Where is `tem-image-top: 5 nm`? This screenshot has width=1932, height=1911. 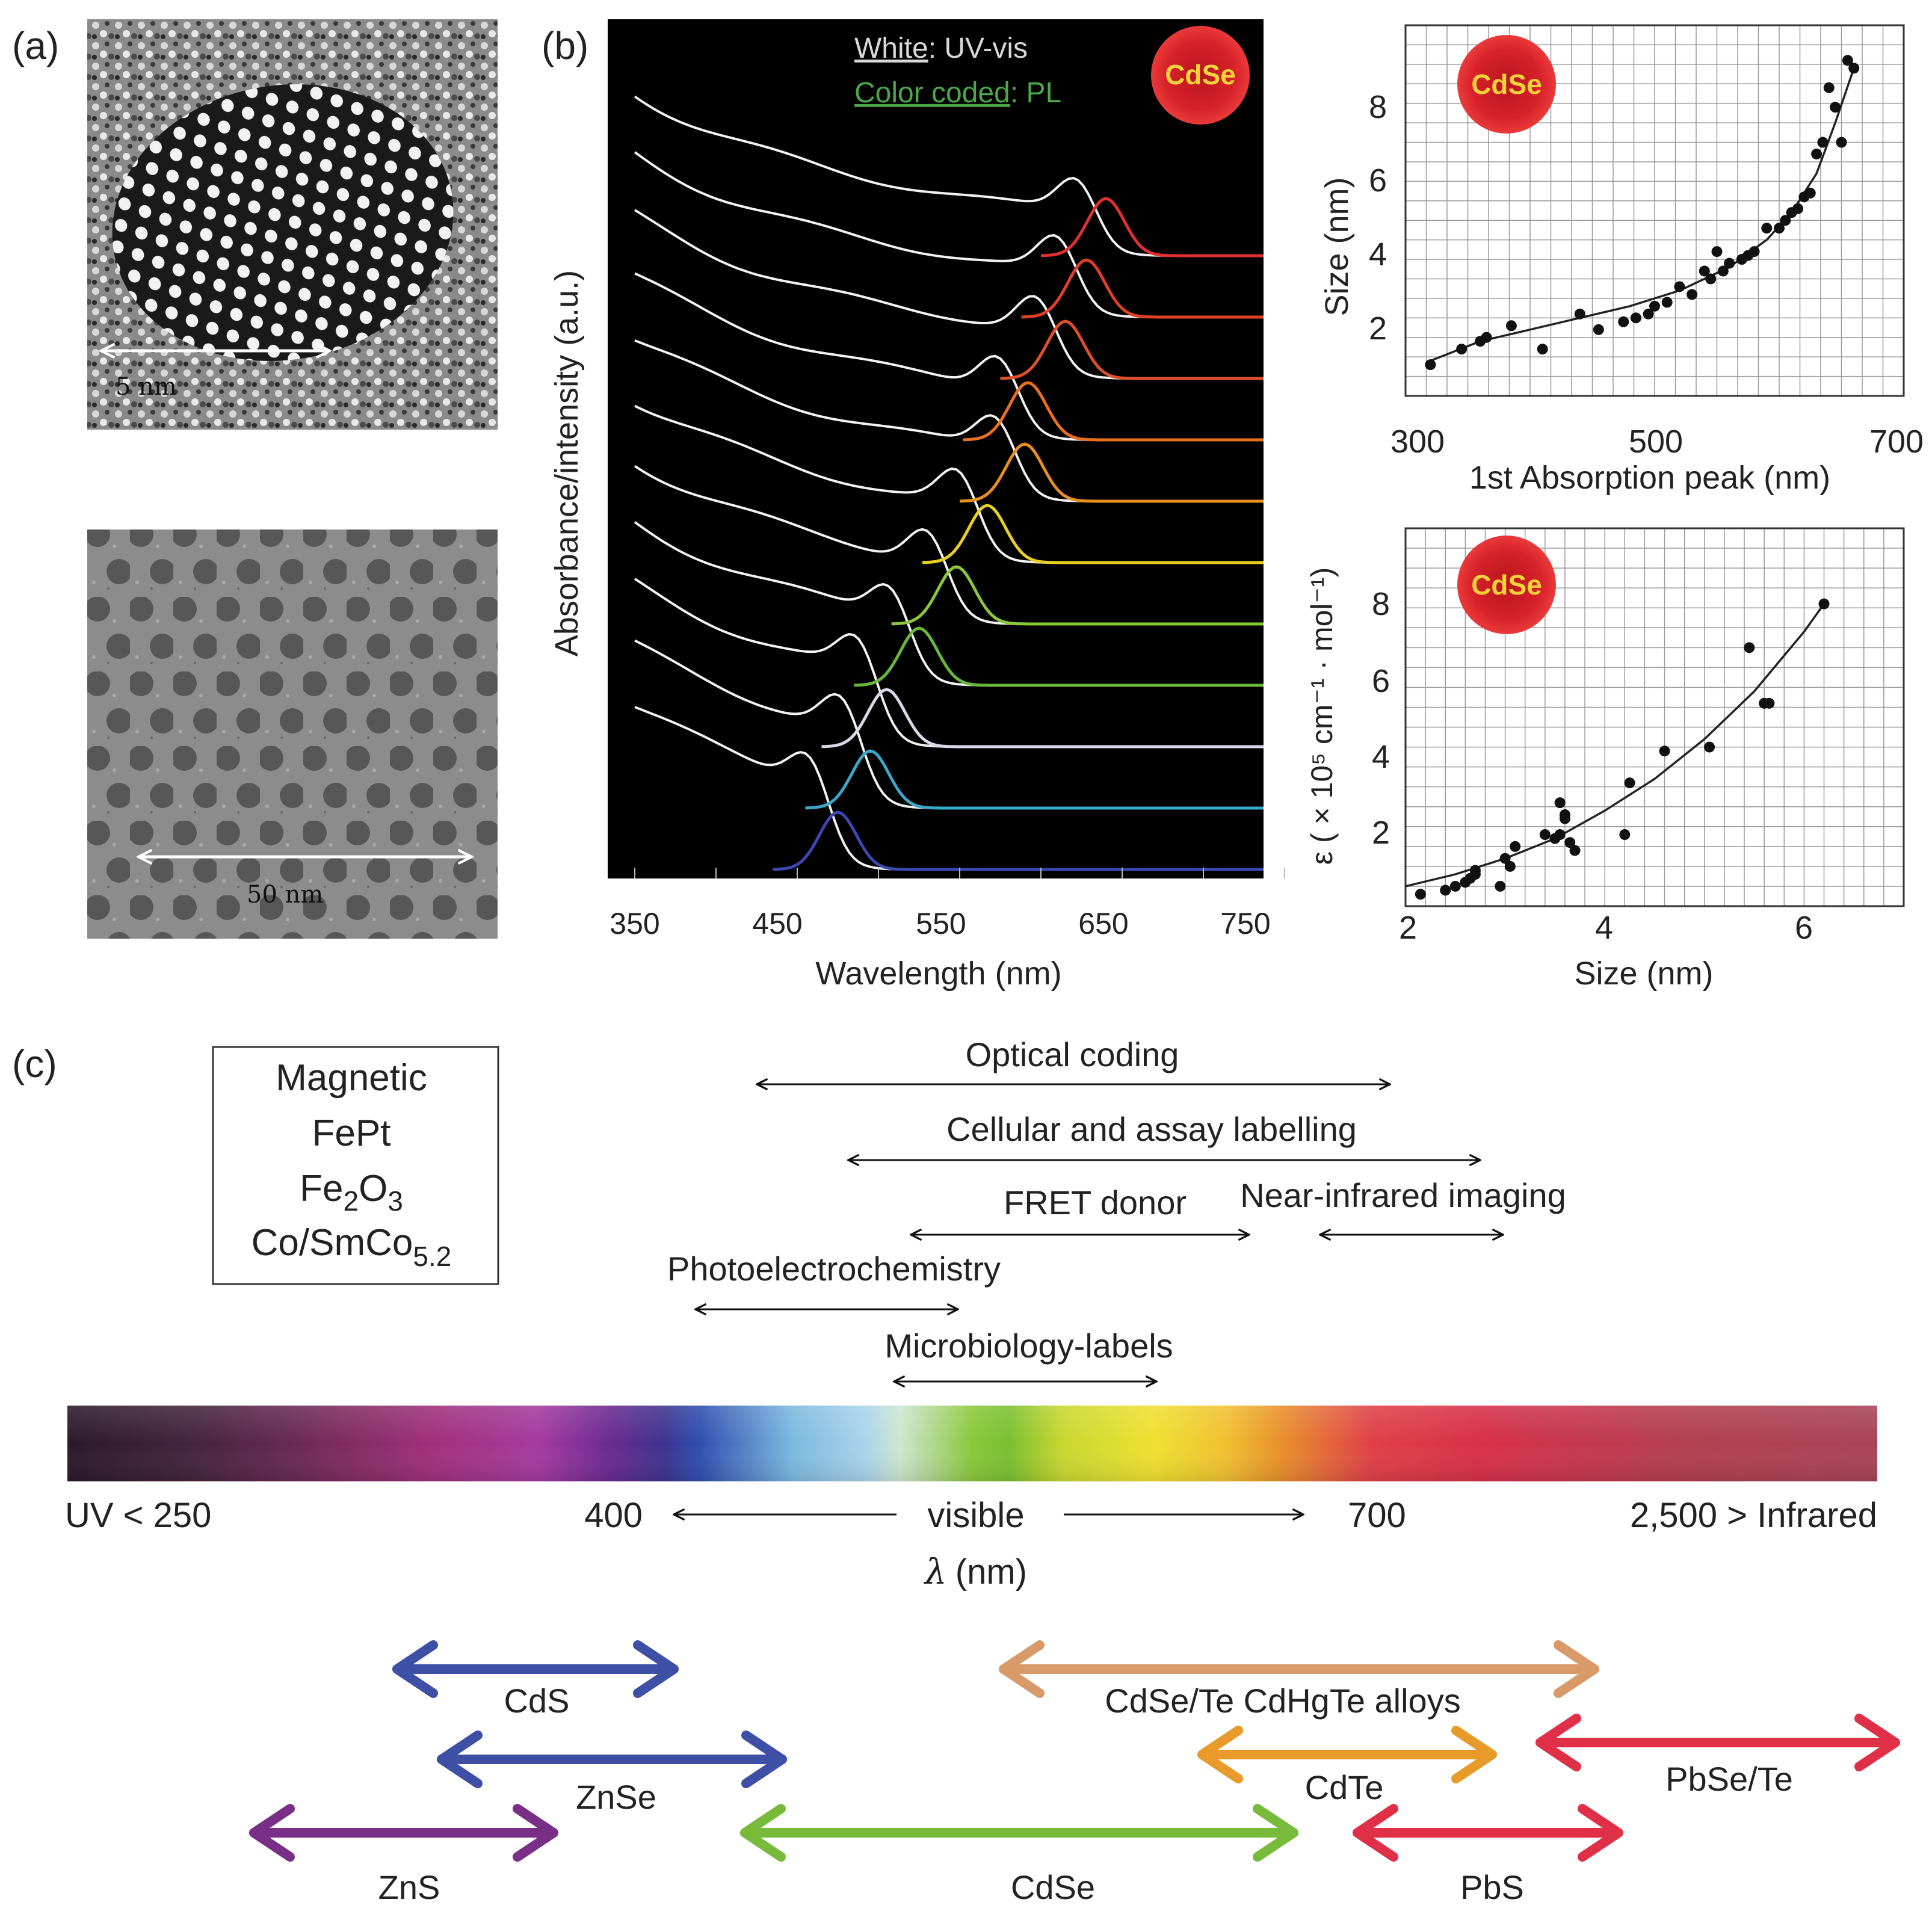 tem-image-top: 5 nm is located at coordinates (292, 224).